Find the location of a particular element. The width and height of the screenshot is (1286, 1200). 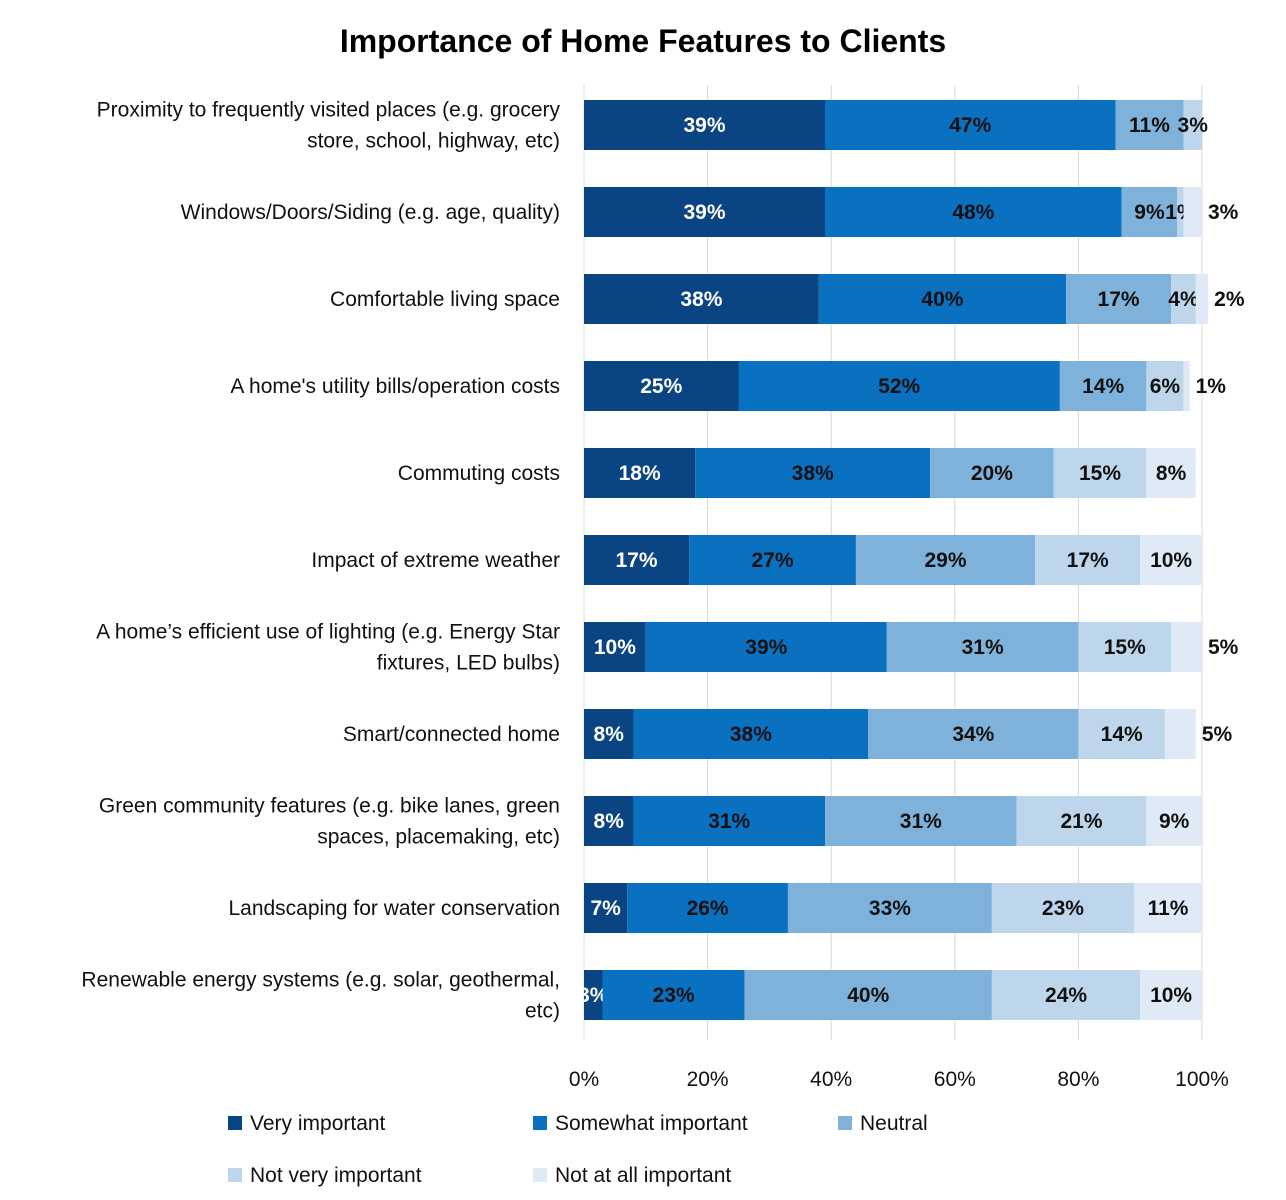

bar-row: 39% 47% 11% 3% is located at coordinates (896, 125).